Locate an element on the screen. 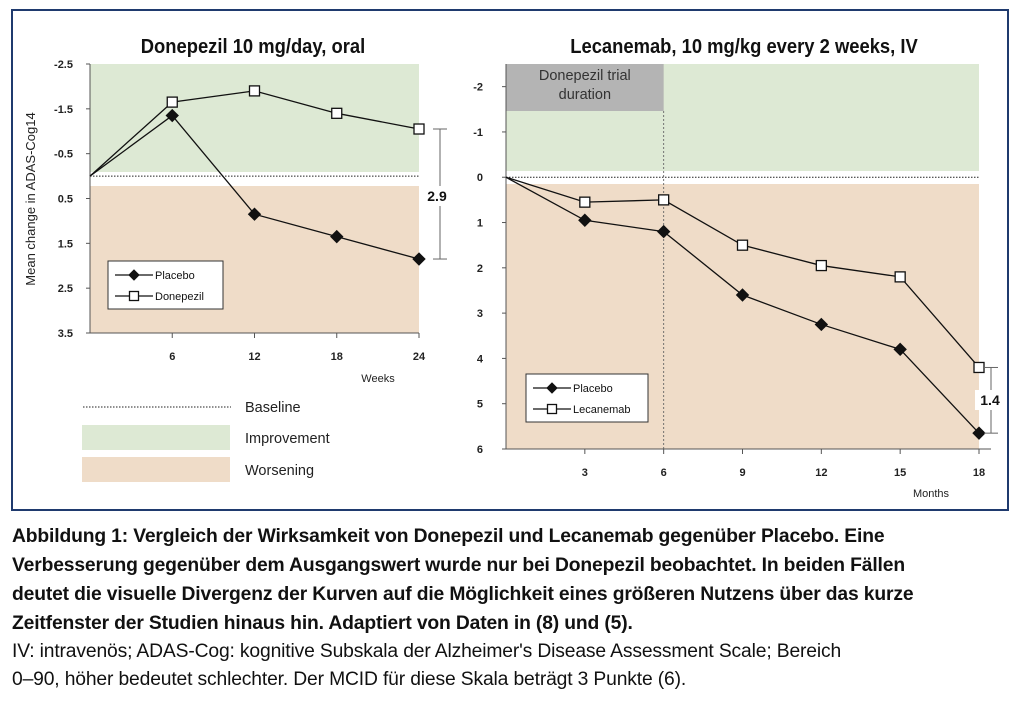 The height and width of the screenshot is (710, 1024). x-axis-label: Weeks is located at coordinates (378, 379).